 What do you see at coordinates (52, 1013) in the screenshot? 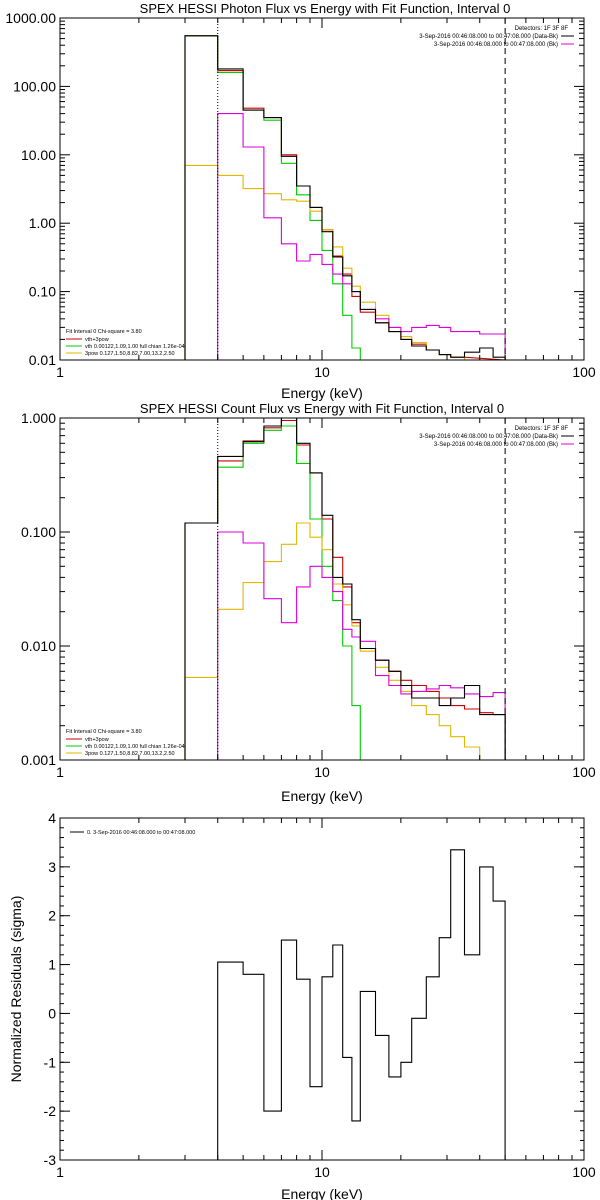
I see `residuals-y-tick-label: 0` at bounding box center [52, 1013].